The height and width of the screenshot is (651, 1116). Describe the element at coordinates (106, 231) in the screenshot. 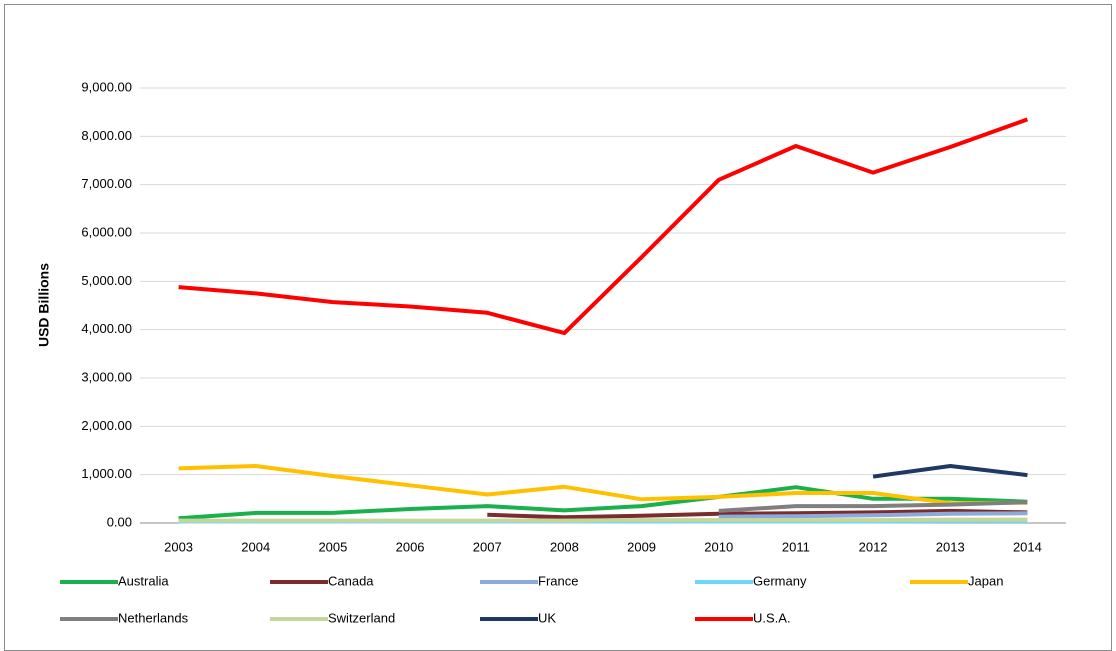

I see `y-tick-label: 6,000.00` at that location.